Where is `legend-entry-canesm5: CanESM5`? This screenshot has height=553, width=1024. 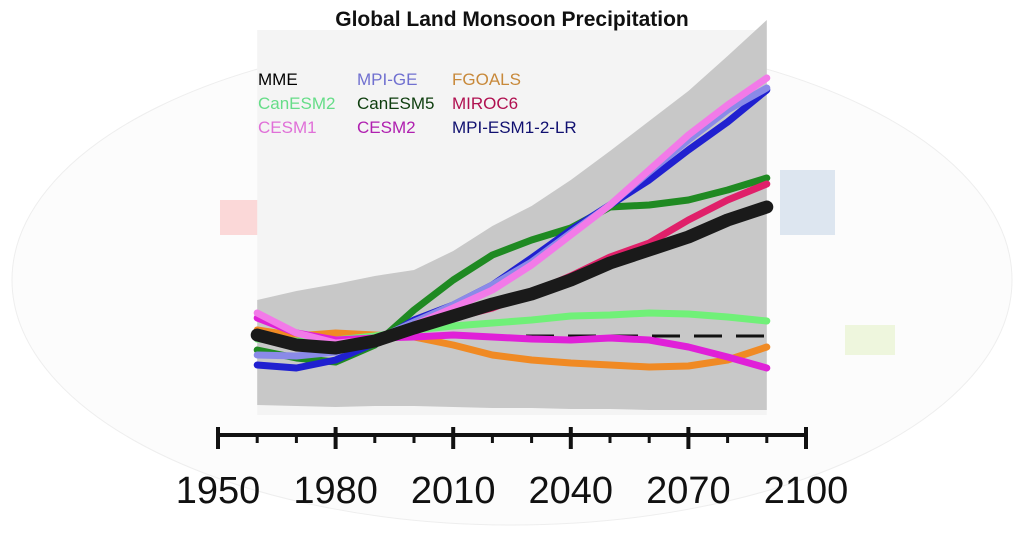
legend-entry-canesm5: CanESM5 is located at coordinates (396, 103).